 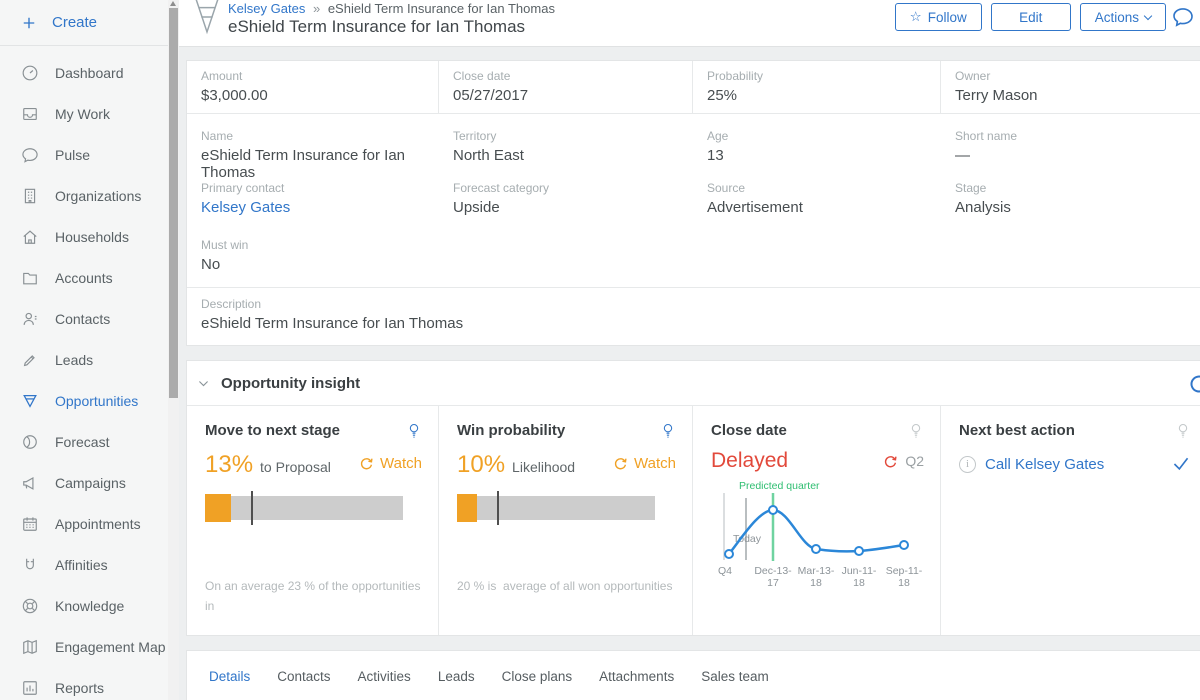 What do you see at coordinates (967, 464) in the screenshot?
I see `info-icon: i` at bounding box center [967, 464].